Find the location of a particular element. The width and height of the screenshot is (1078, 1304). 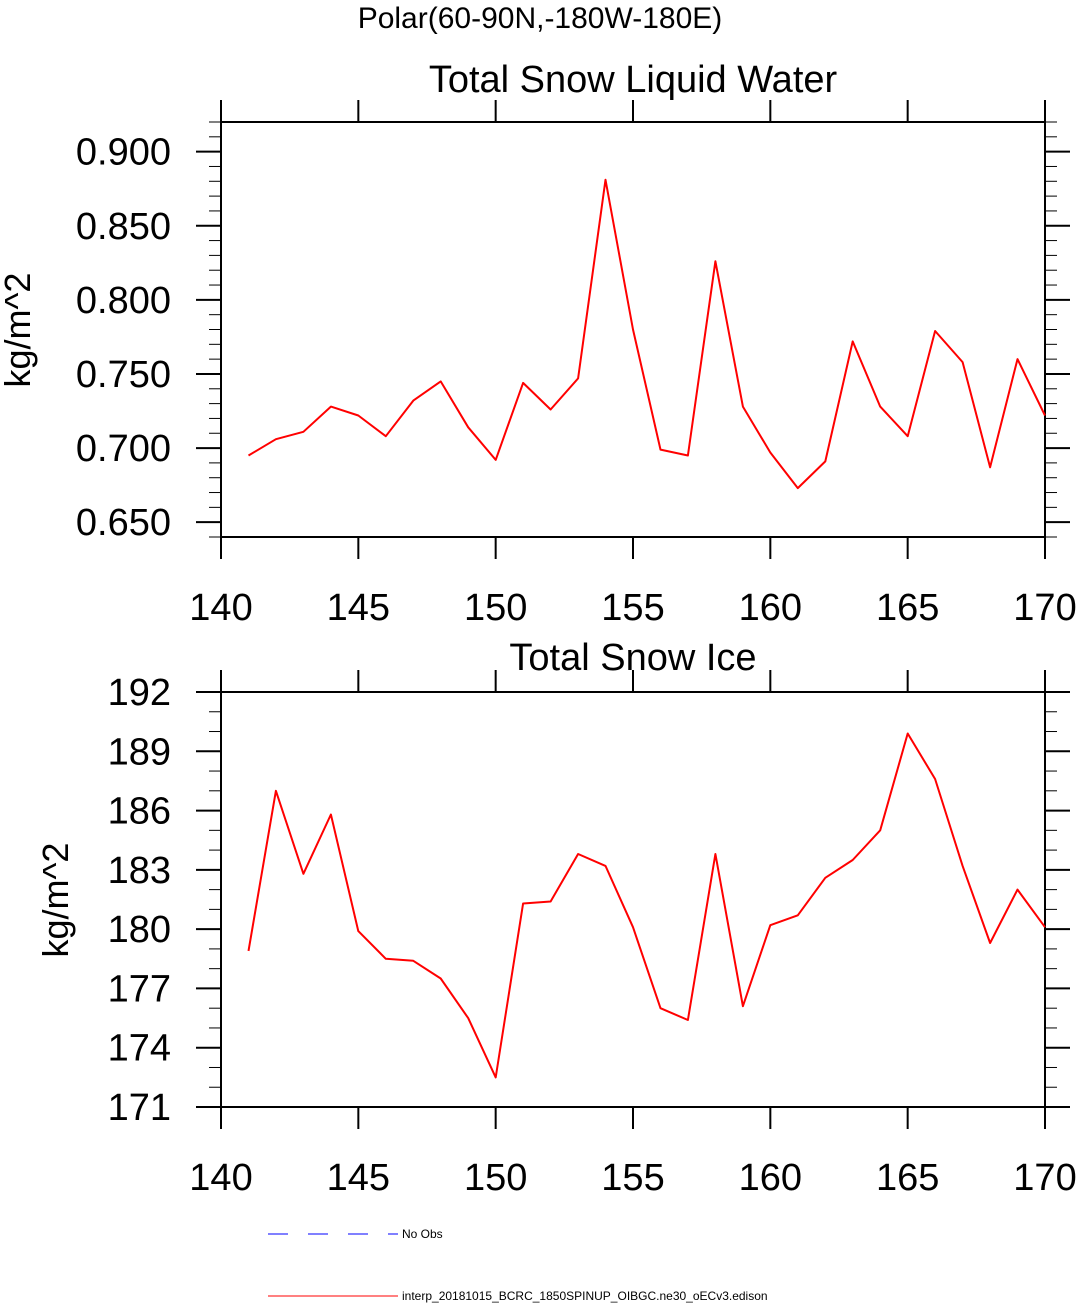

y-tick-label: 0.900 is located at coordinates (123, 153).